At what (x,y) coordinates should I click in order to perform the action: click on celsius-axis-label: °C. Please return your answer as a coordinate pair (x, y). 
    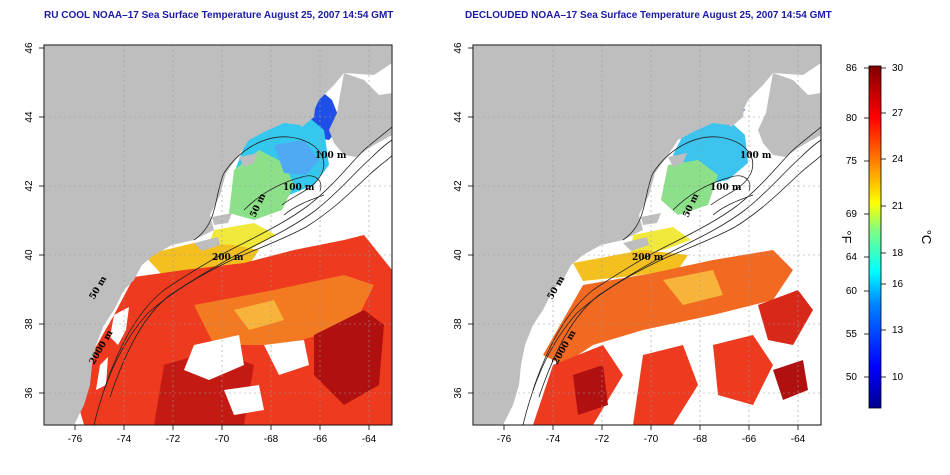
    Looking at the image, I should click on (926, 237).